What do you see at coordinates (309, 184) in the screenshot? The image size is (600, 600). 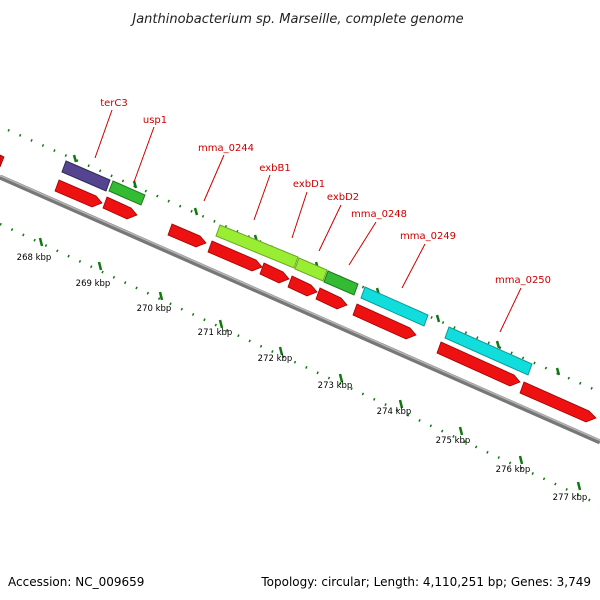 I see `gene-label-exbD1: exbD1` at bounding box center [309, 184].